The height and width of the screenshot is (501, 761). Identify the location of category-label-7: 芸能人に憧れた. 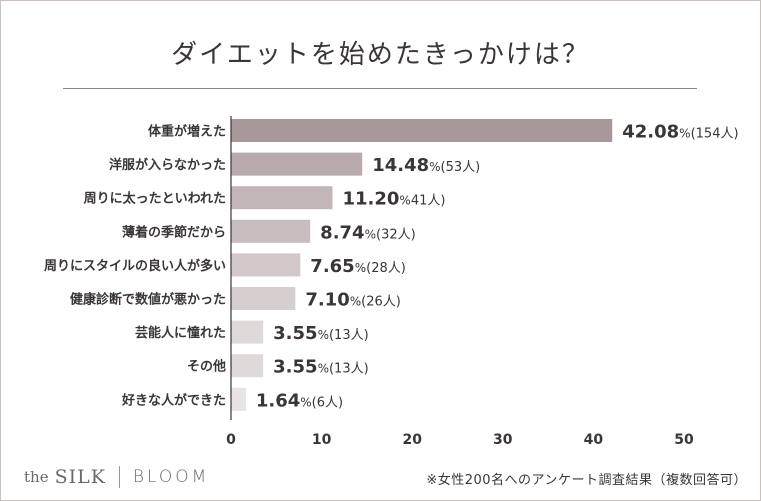
(180, 333).